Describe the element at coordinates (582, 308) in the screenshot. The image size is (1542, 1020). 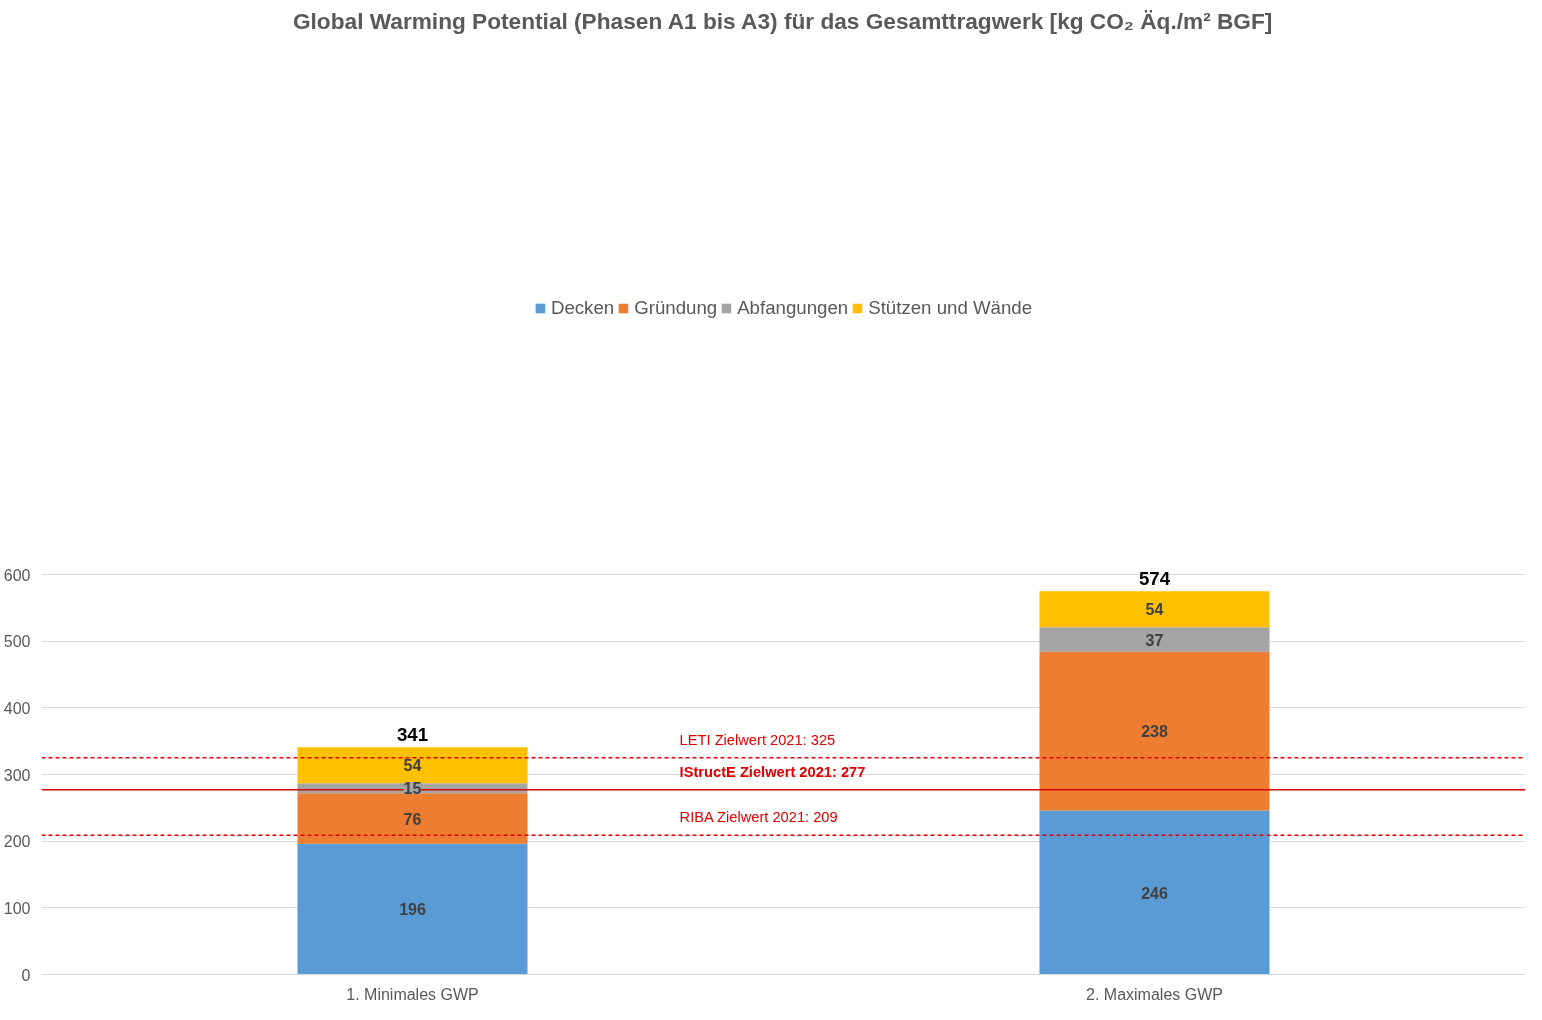
I see `legend-label: Decken` at that location.